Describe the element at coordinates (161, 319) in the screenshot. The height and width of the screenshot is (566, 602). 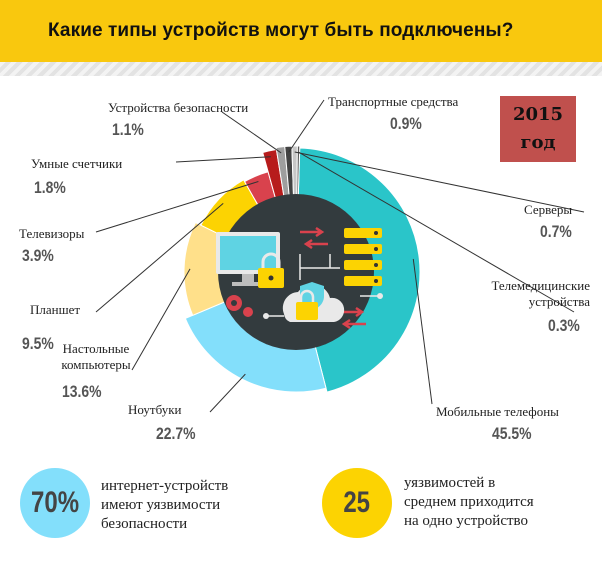
I see `leader-line-desktops` at that location.